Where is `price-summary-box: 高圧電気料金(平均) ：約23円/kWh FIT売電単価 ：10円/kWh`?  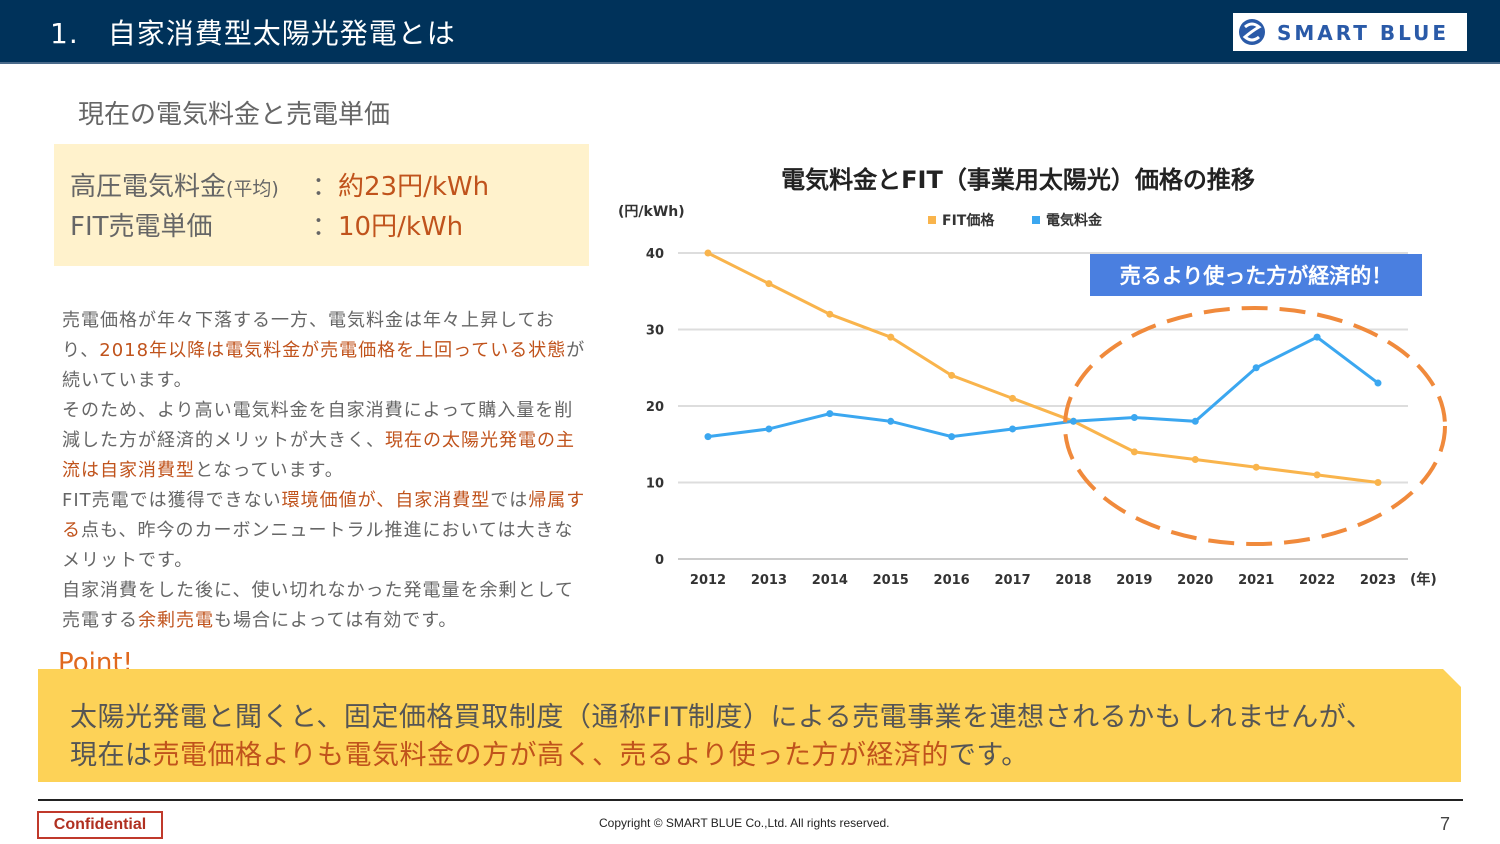 price-summary-box: 高圧電気料金(平均) ：約23円/kWh FIT売電単価 ：10円/kWh is located at coordinates (321, 205).